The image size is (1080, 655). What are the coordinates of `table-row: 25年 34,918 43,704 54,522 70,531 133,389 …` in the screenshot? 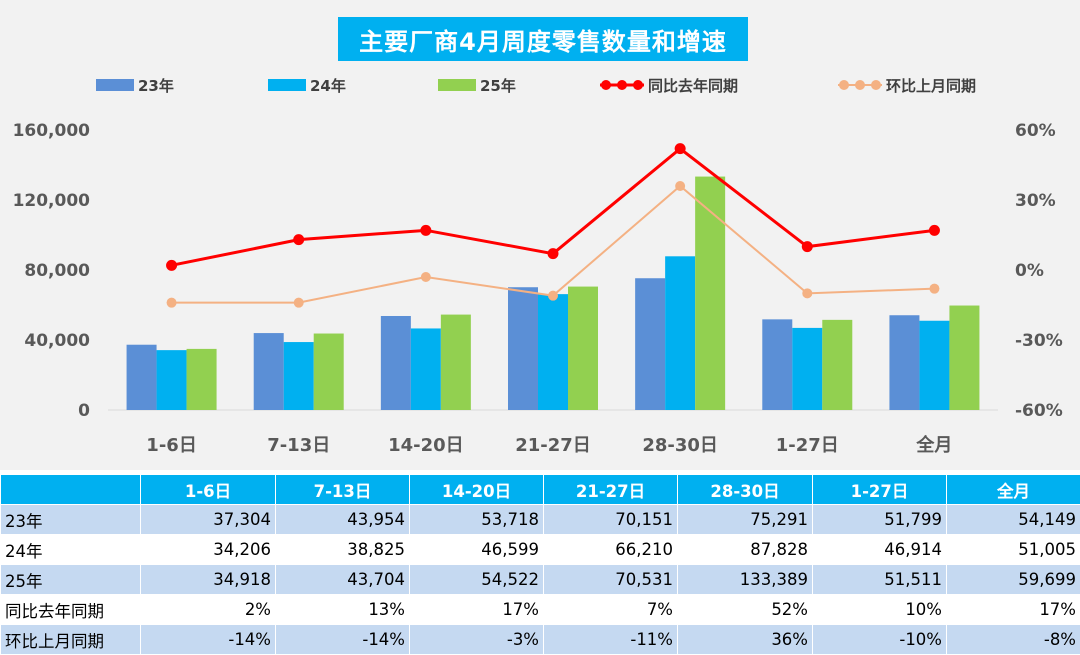 It's located at (540, 580).